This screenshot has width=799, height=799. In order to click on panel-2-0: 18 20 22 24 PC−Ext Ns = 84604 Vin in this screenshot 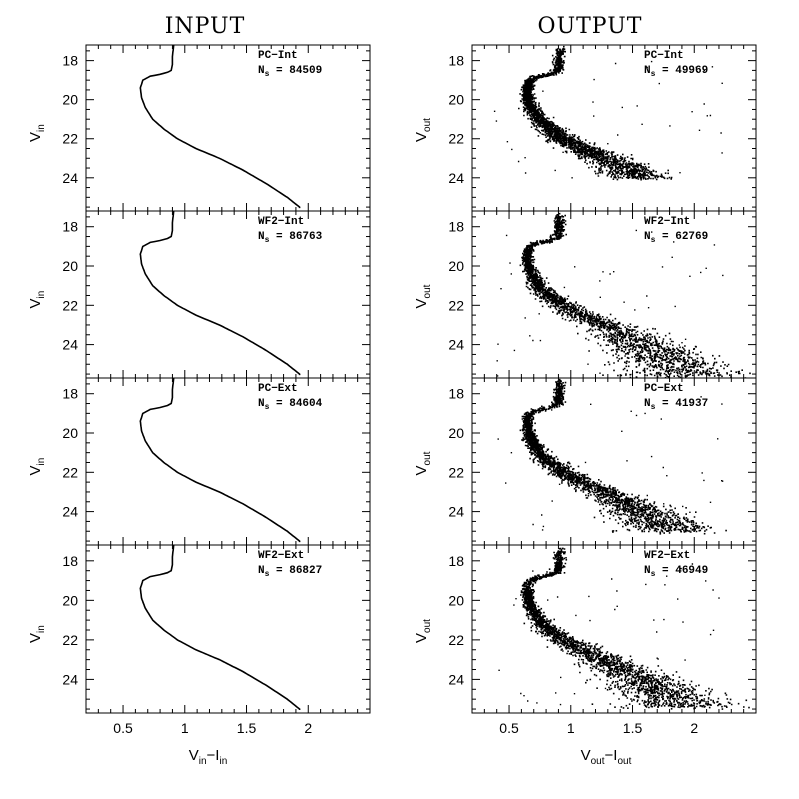, I will do `click(199, 461)`.